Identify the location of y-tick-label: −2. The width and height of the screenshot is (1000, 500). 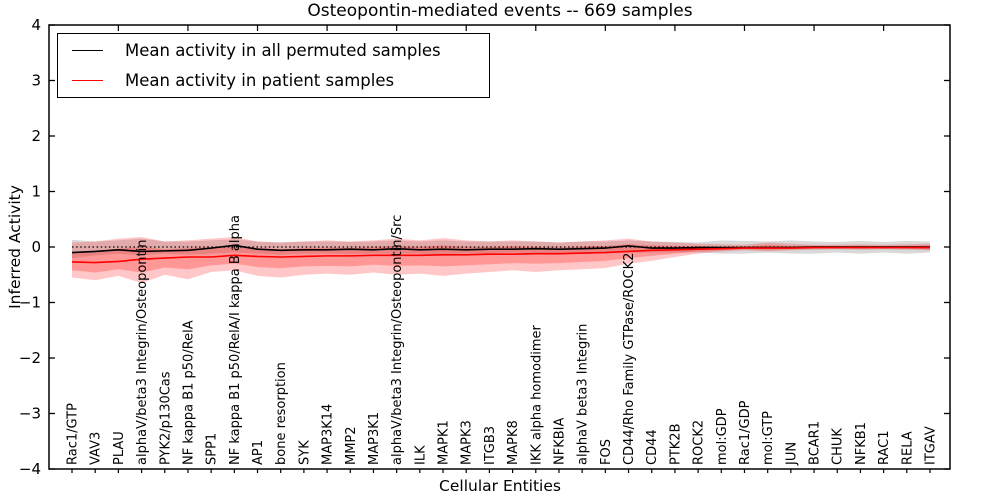
(30, 358).